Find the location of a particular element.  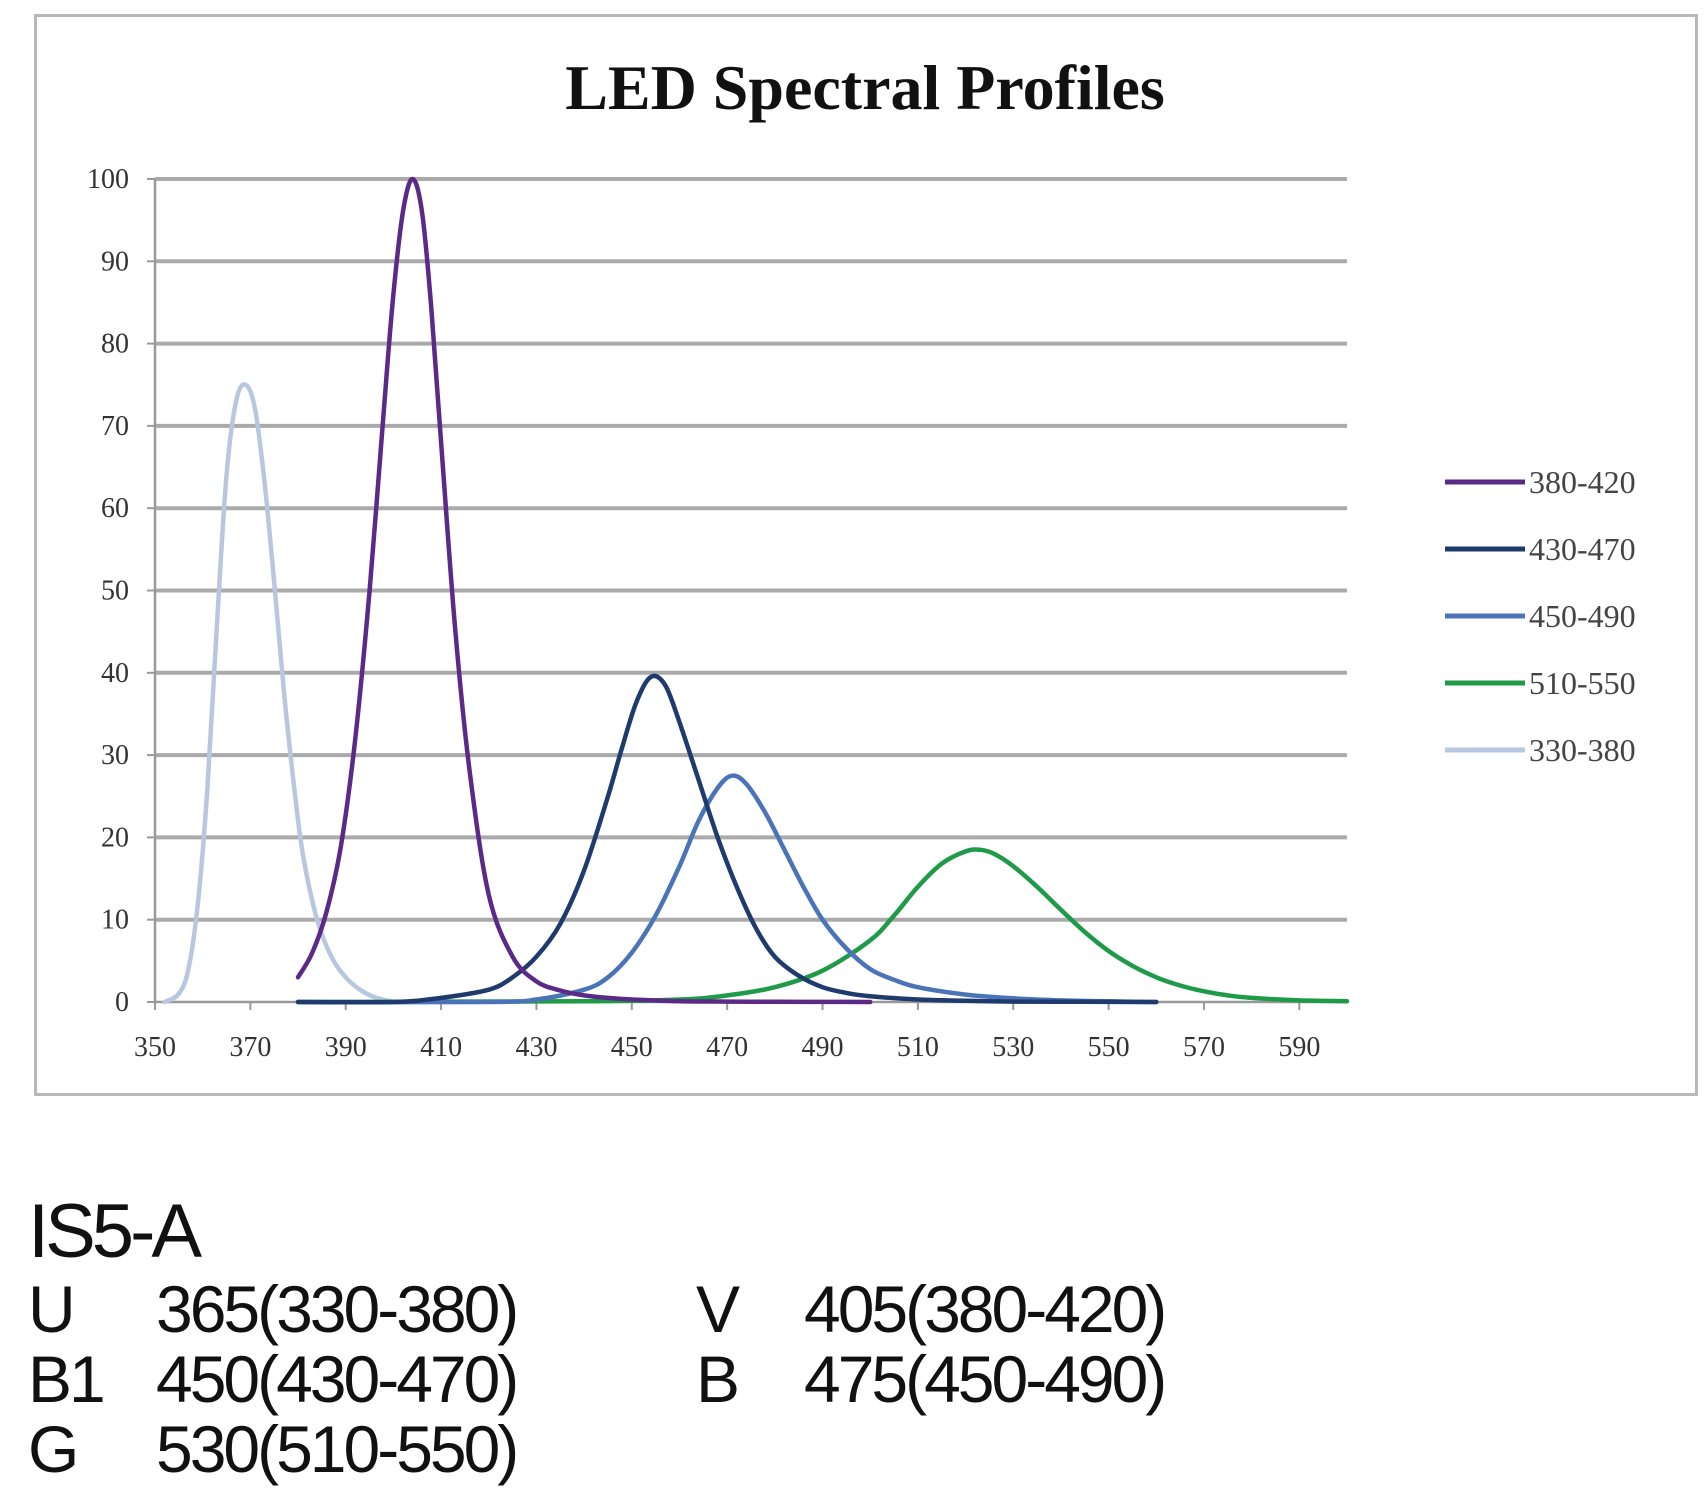

y-tick-label: 100 is located at coordinates (108, 179).